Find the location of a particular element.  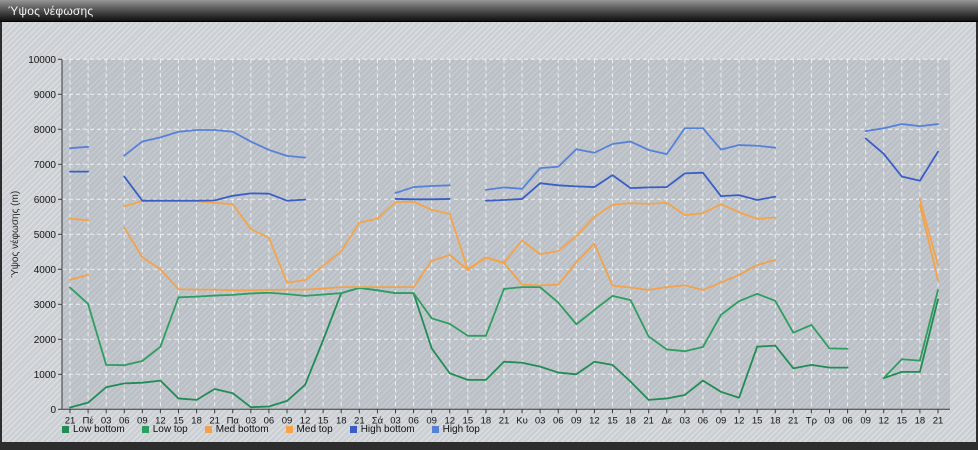

x-tick-label: Δε is located at coordinates (666, 420).